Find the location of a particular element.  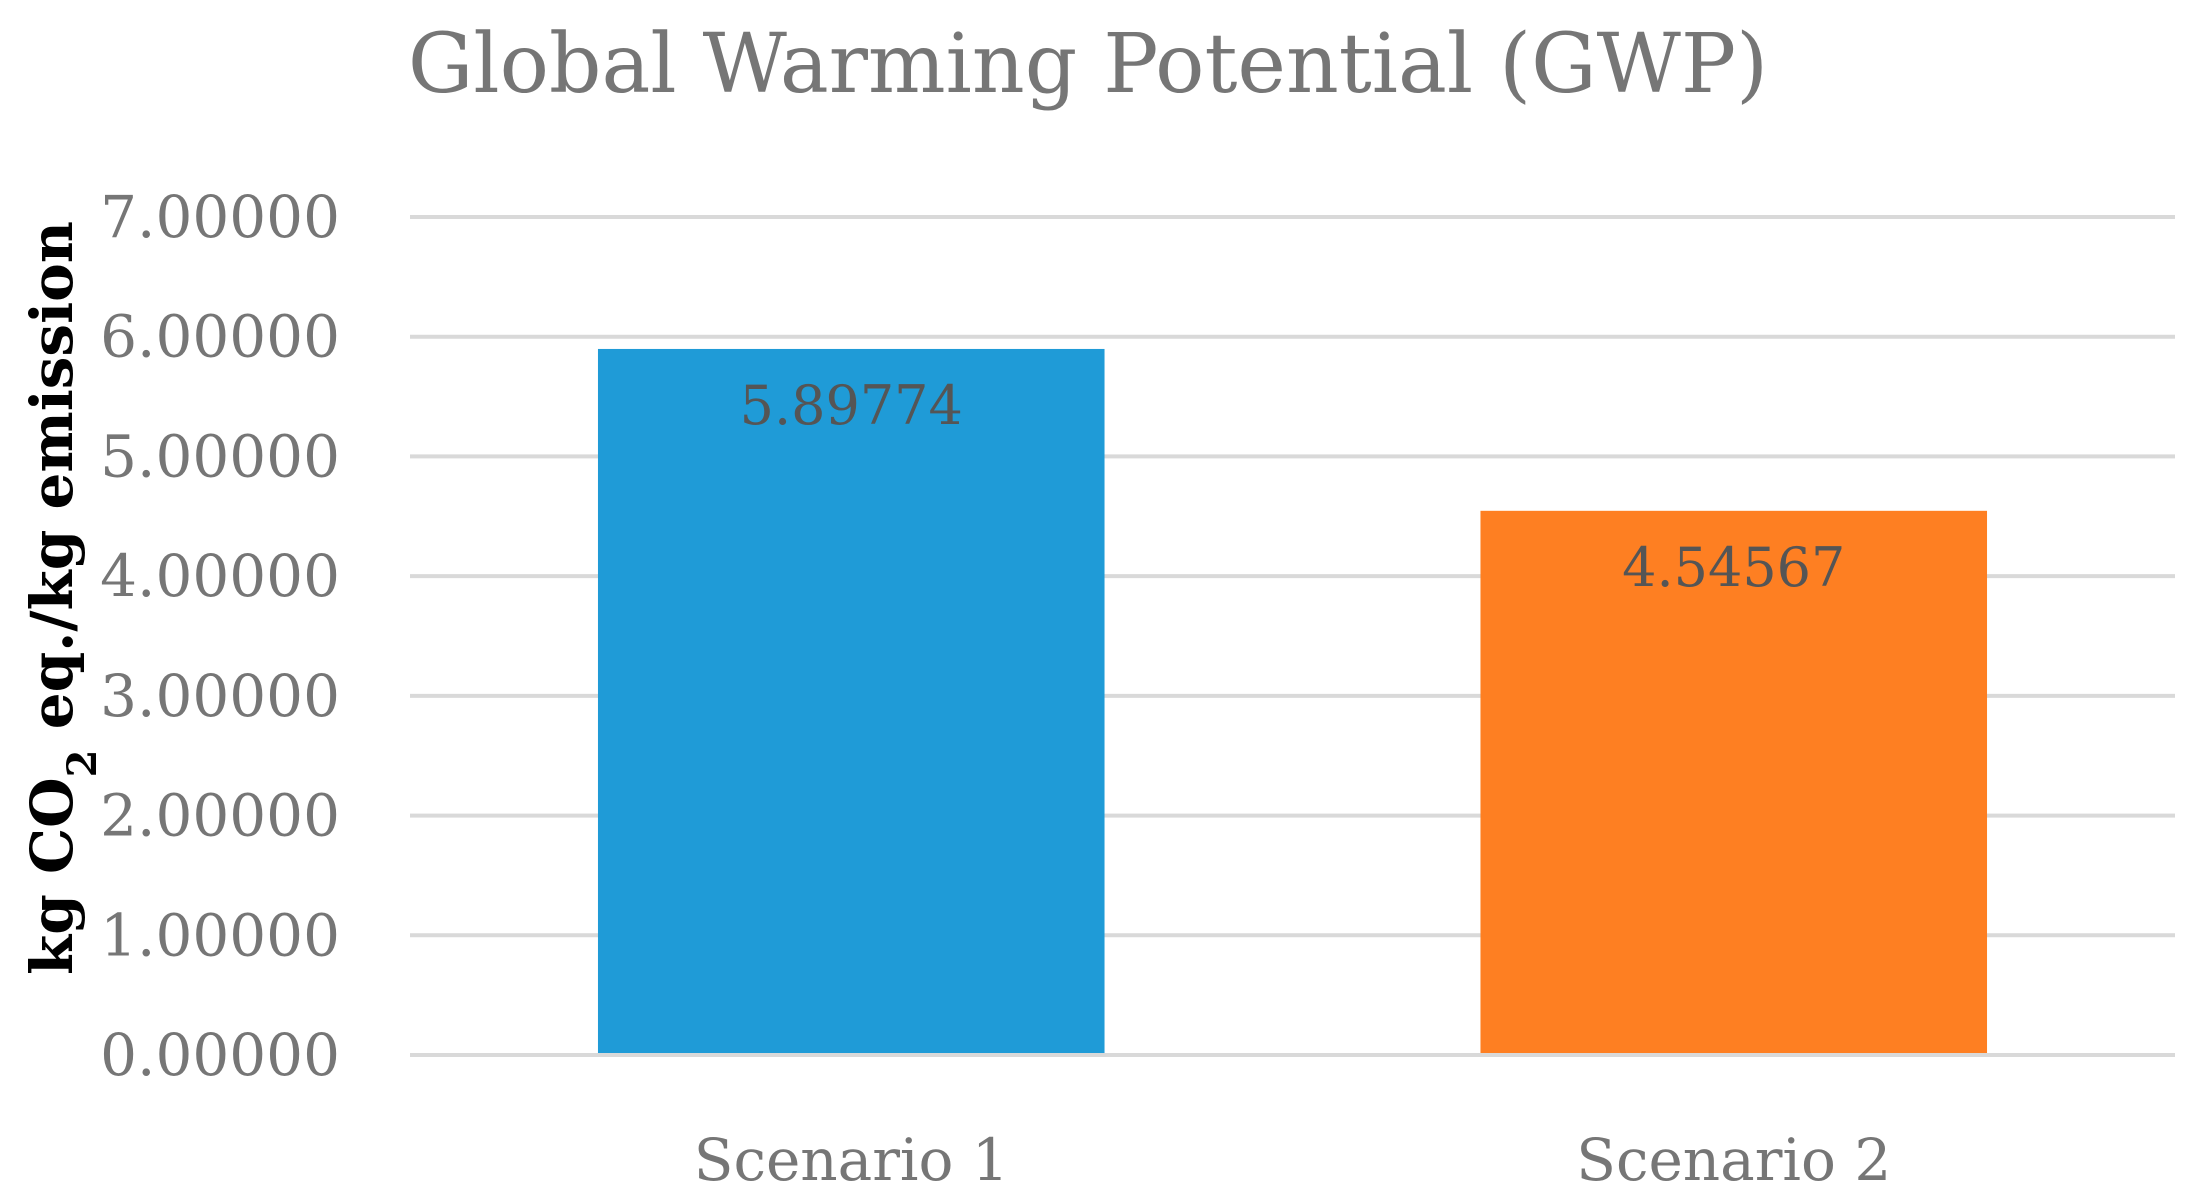

y-tick-label: 4.00000 is located at coordinates (220, 576).